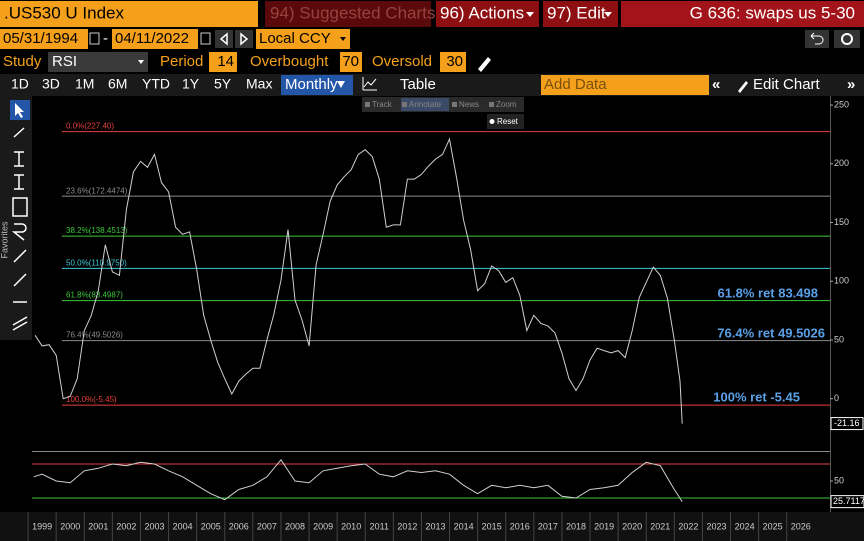 This screenshot has width=864, height=541. I want to click on range-button: Max, so click(259, 84).